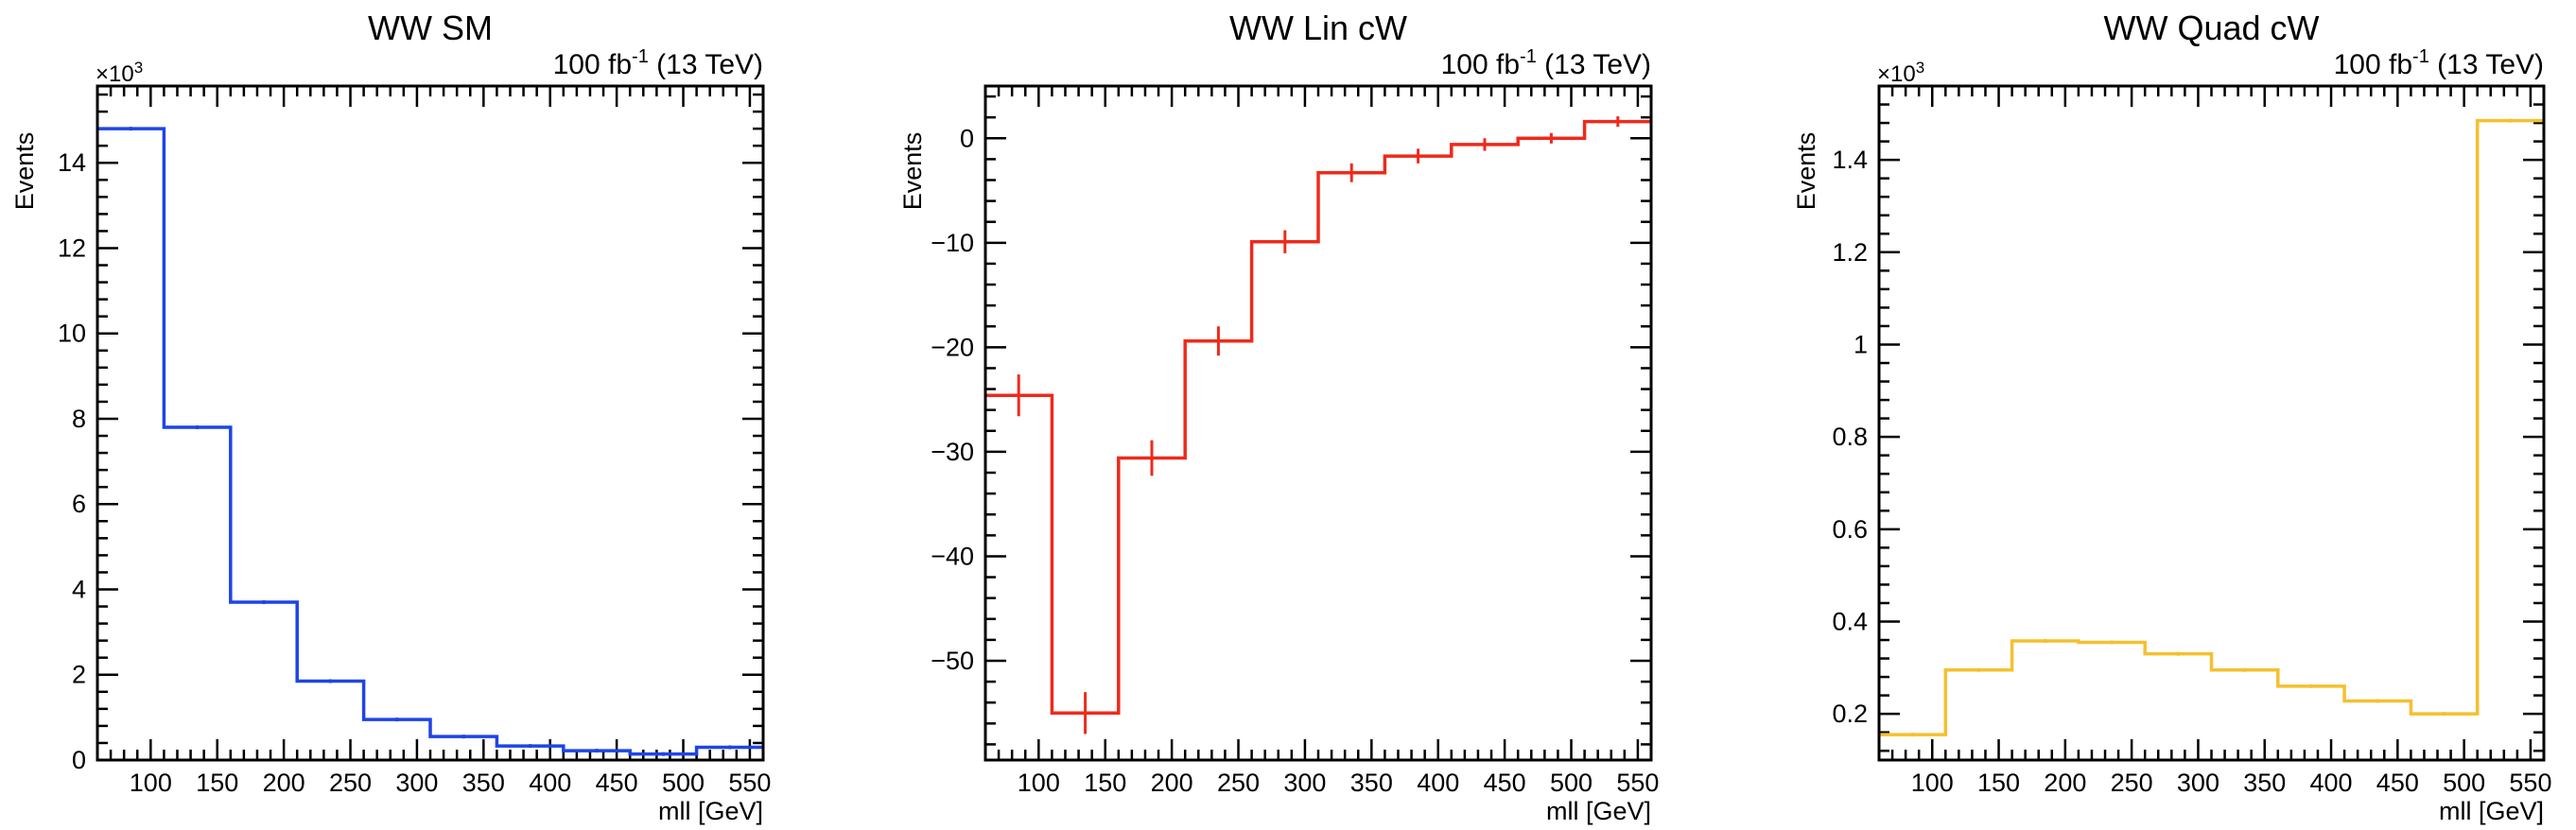  Describe the element at coordinates (430, 28) in the screenshot. I see `chart-title: WW SM` at that location.